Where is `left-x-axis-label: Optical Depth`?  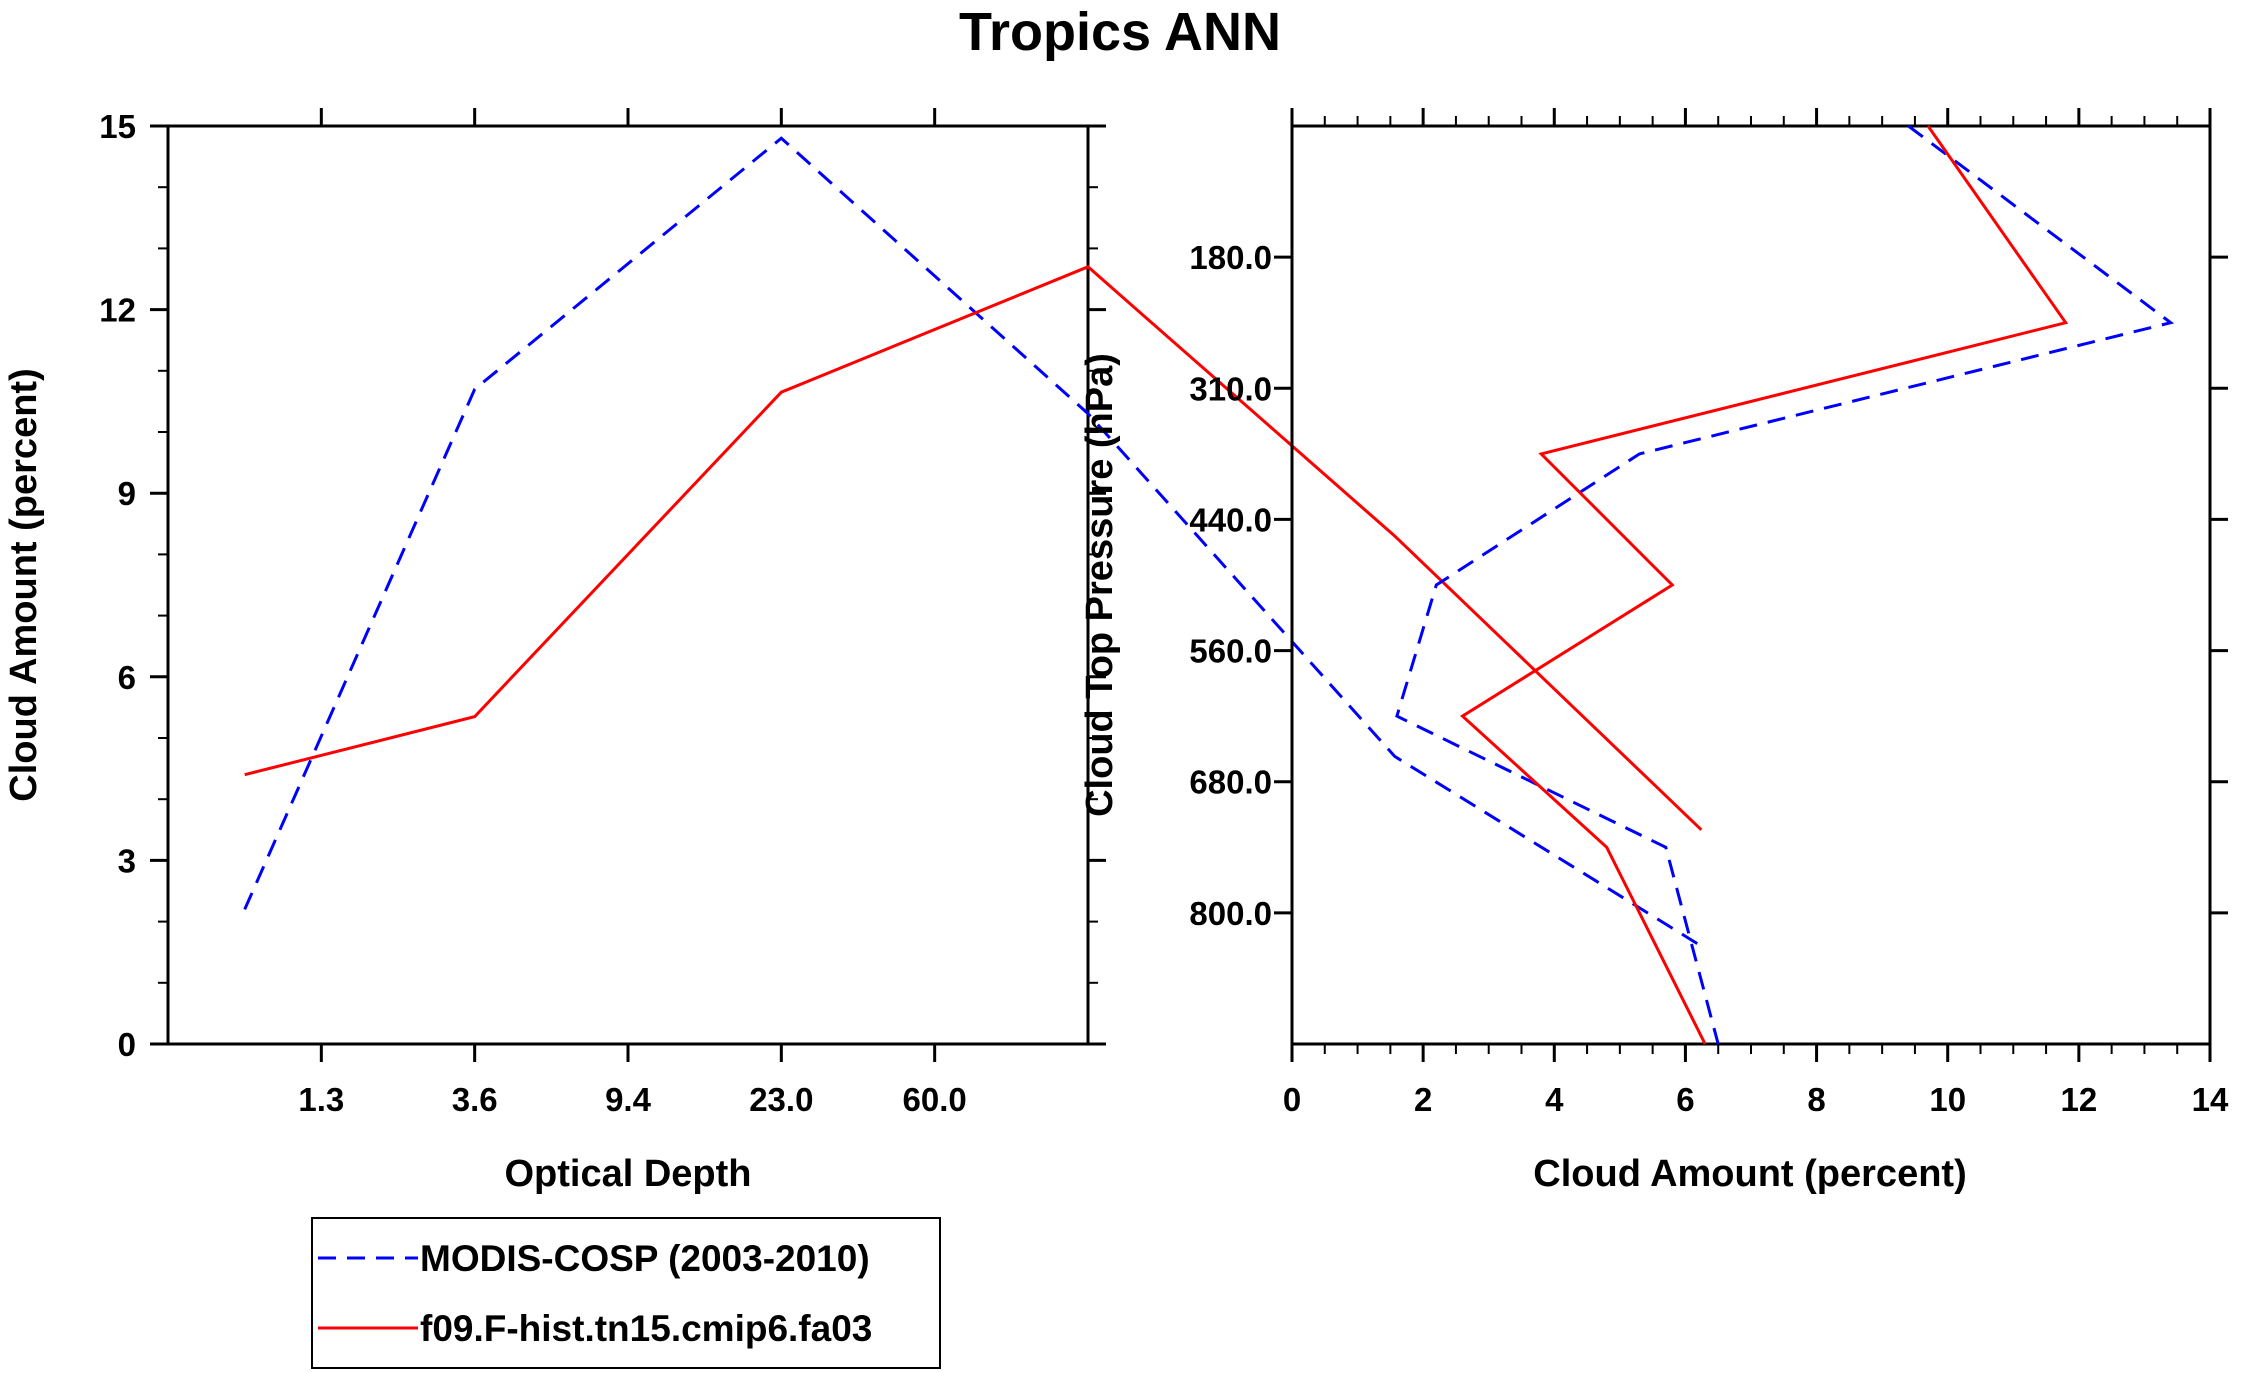 left-x-axis-label: Optical Depth is located at coordinates (627, 1174).